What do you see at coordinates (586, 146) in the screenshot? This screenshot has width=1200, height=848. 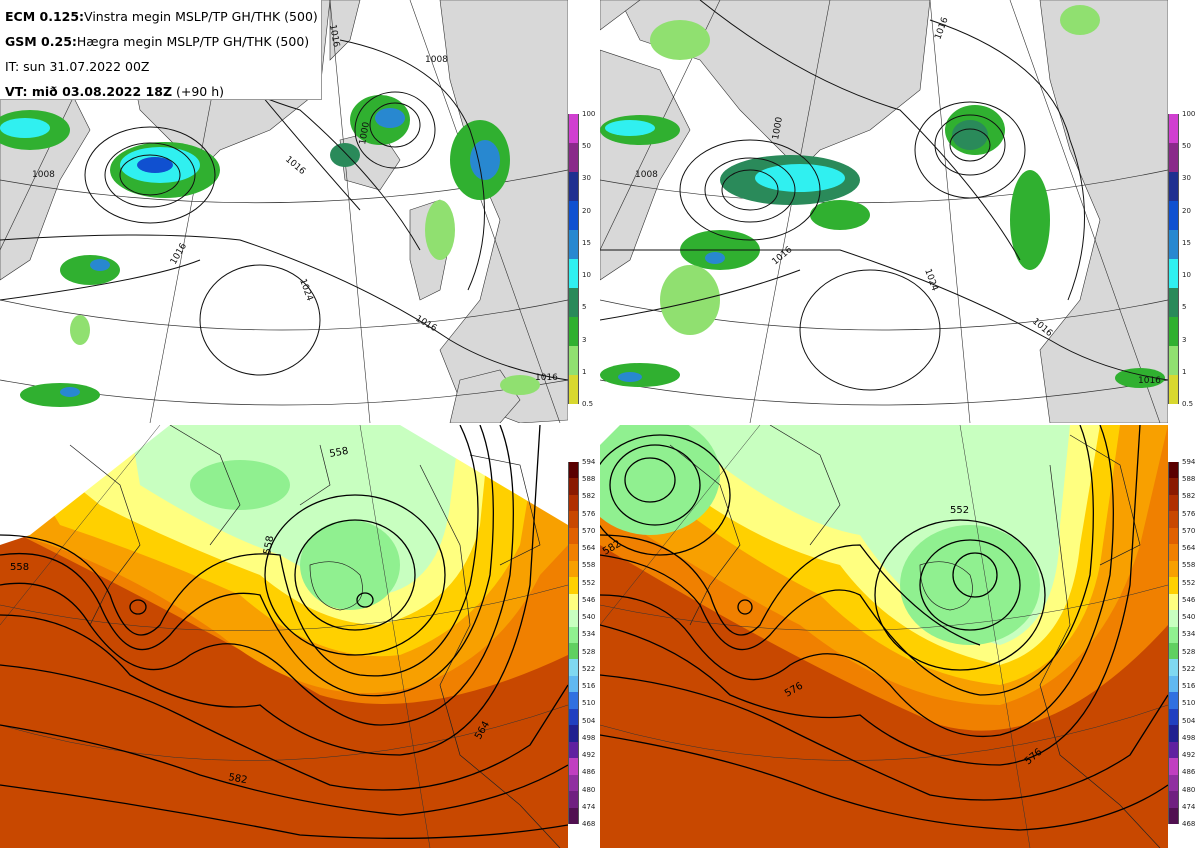 I see `colorbar-label: 50` at bounding box center [586, 146].